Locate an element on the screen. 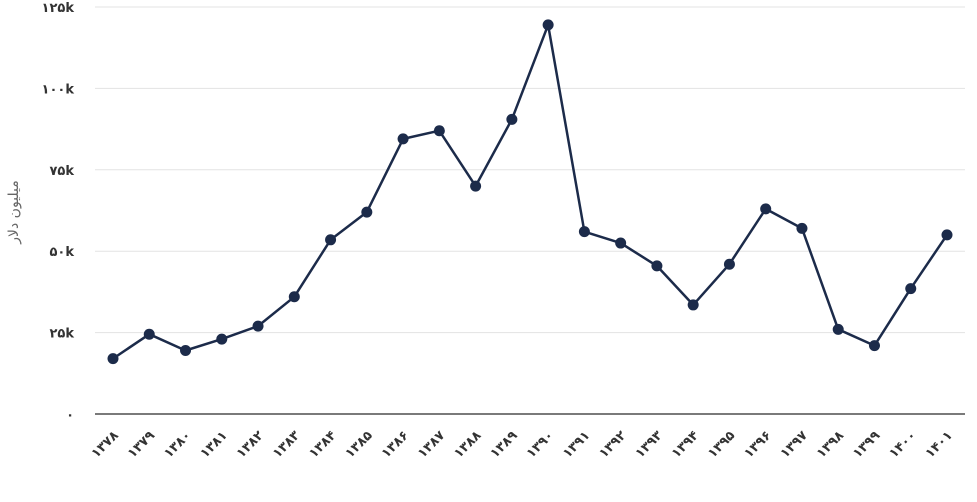  y-tick-label: ۱۰۰k is located at coordinates (58, 89).